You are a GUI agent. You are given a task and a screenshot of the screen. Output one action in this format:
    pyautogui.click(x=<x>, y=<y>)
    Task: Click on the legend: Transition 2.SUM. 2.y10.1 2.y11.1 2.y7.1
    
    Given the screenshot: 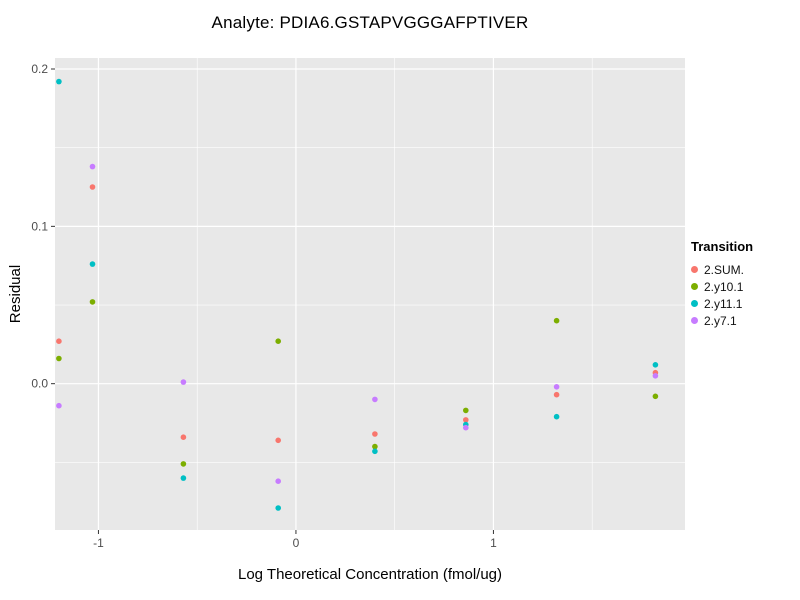 What is the action you would take?
    pyautogui.click(x=722, y=284)
    